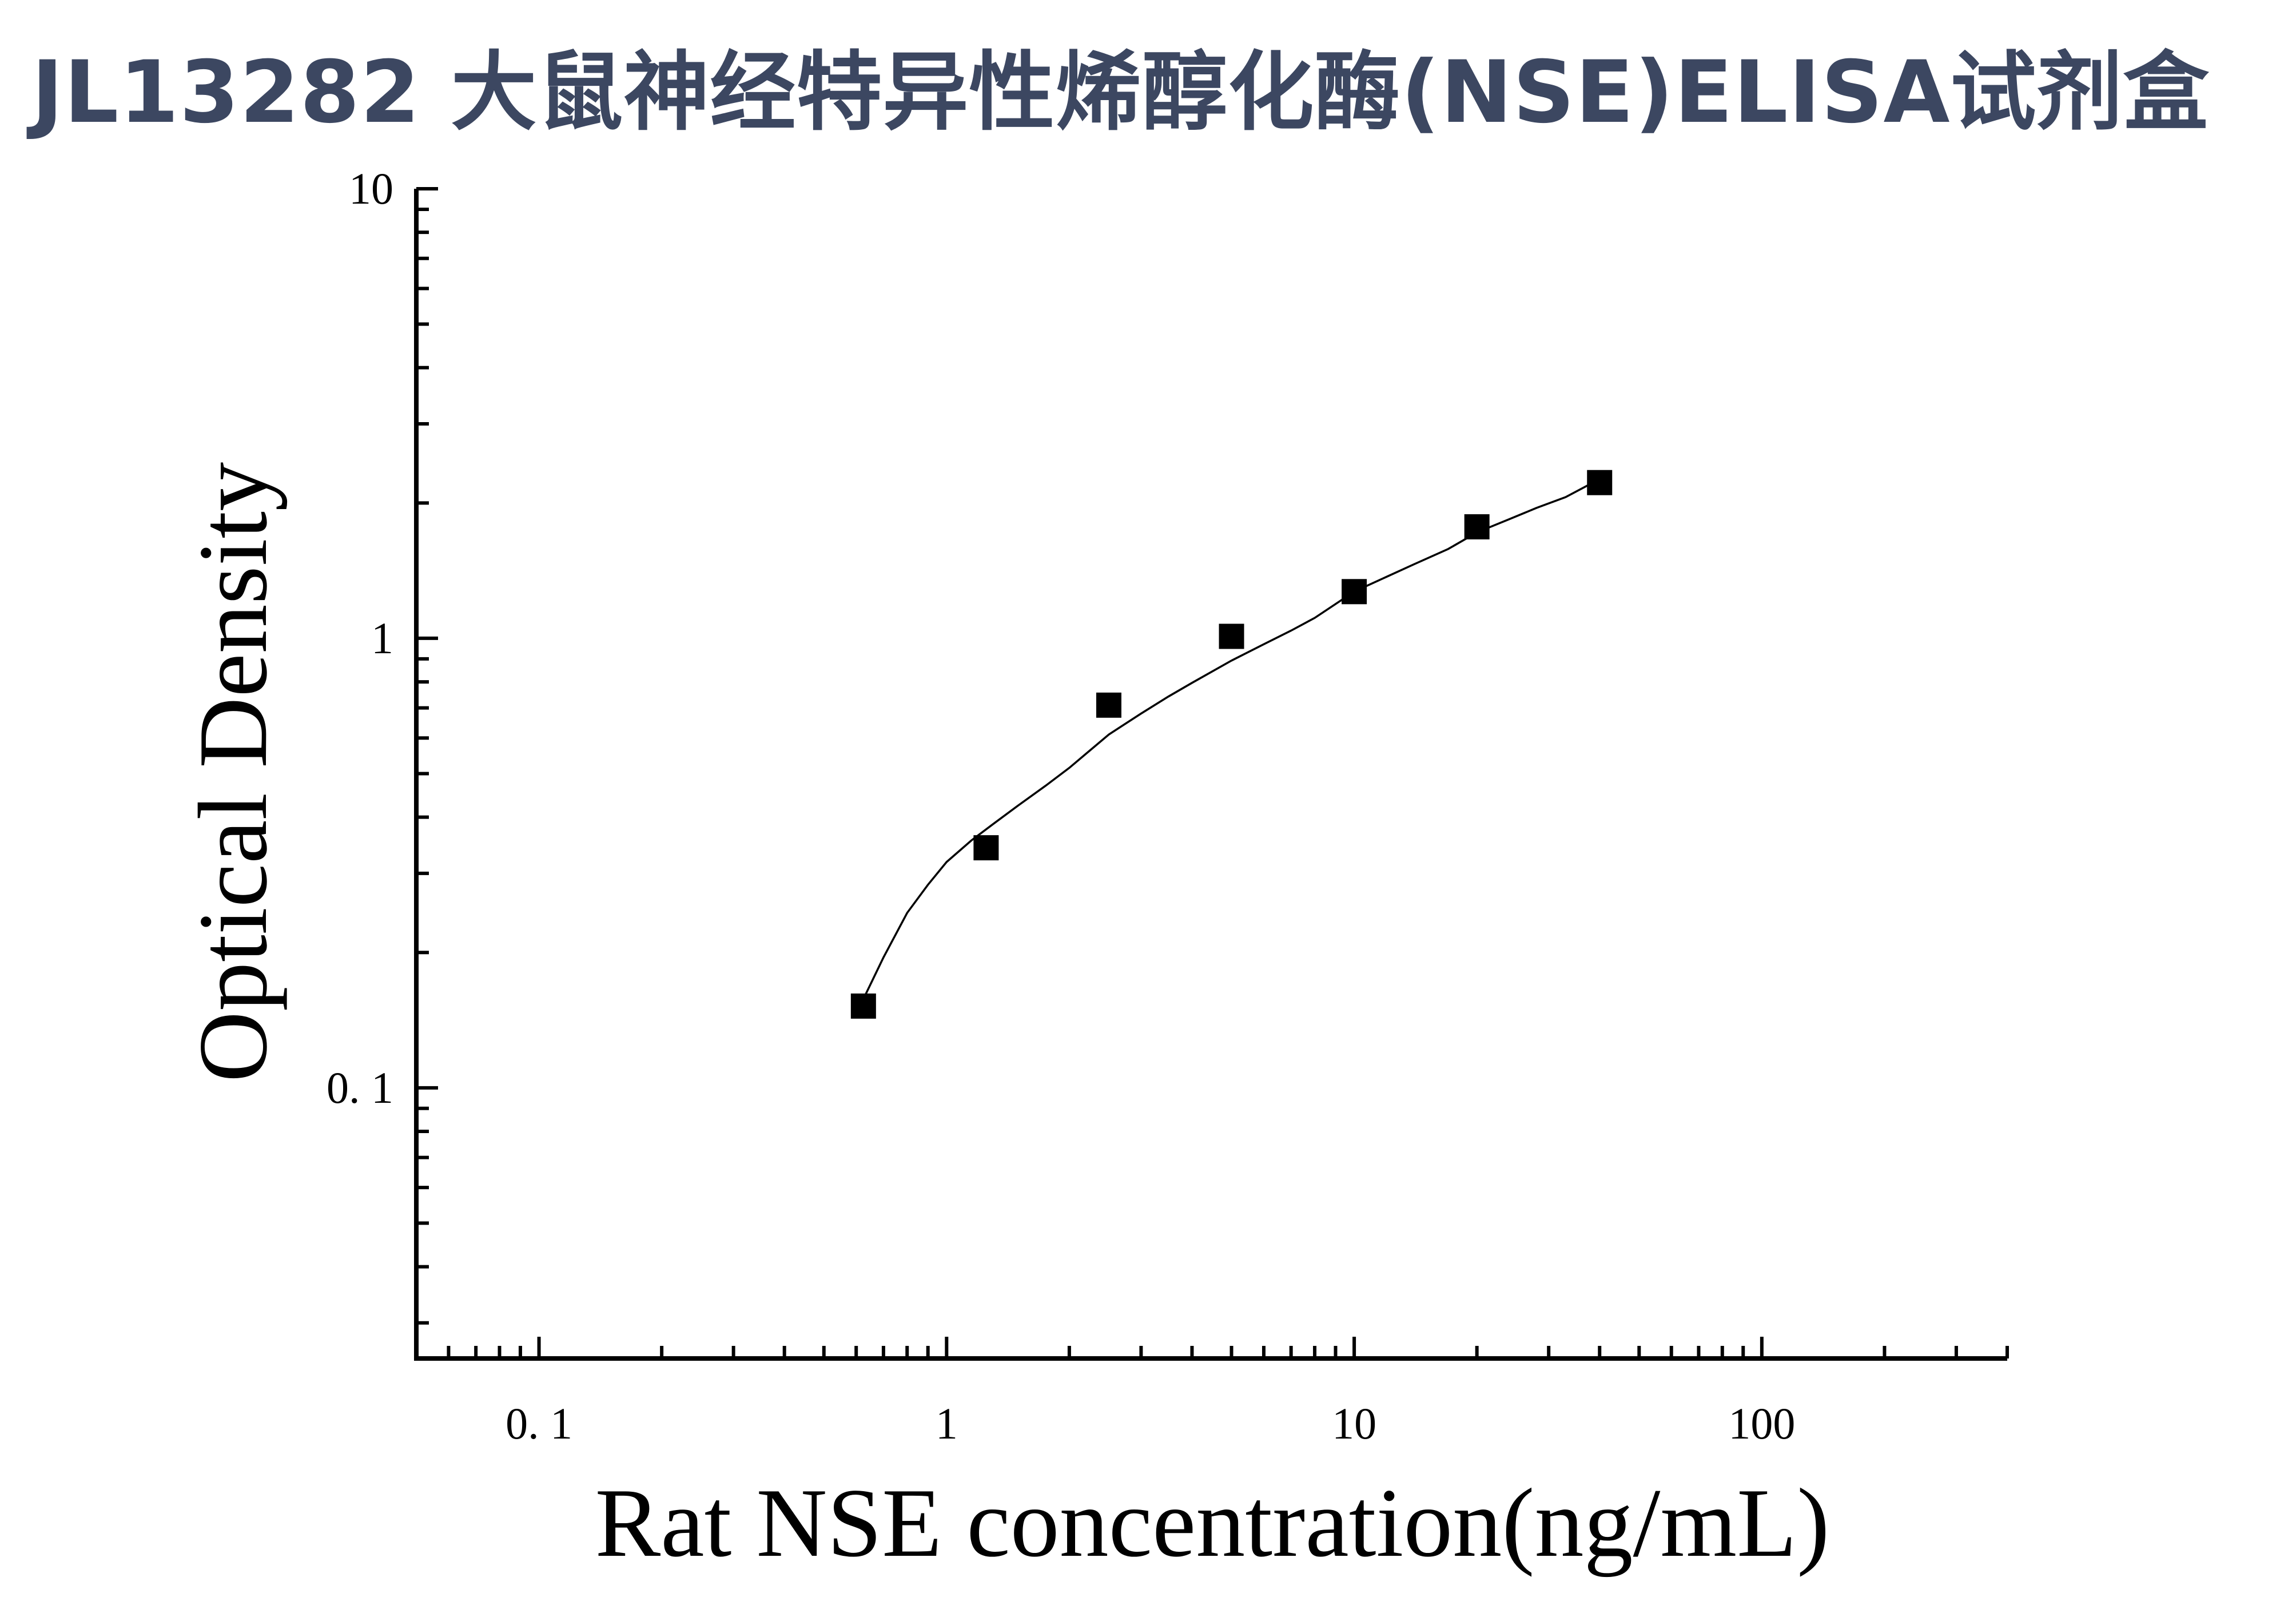  I want to click on page-title: JL13282 大鼠神经特异性烯醇化酶(NSE)ELISA试剂盒, so click(1120, 92).